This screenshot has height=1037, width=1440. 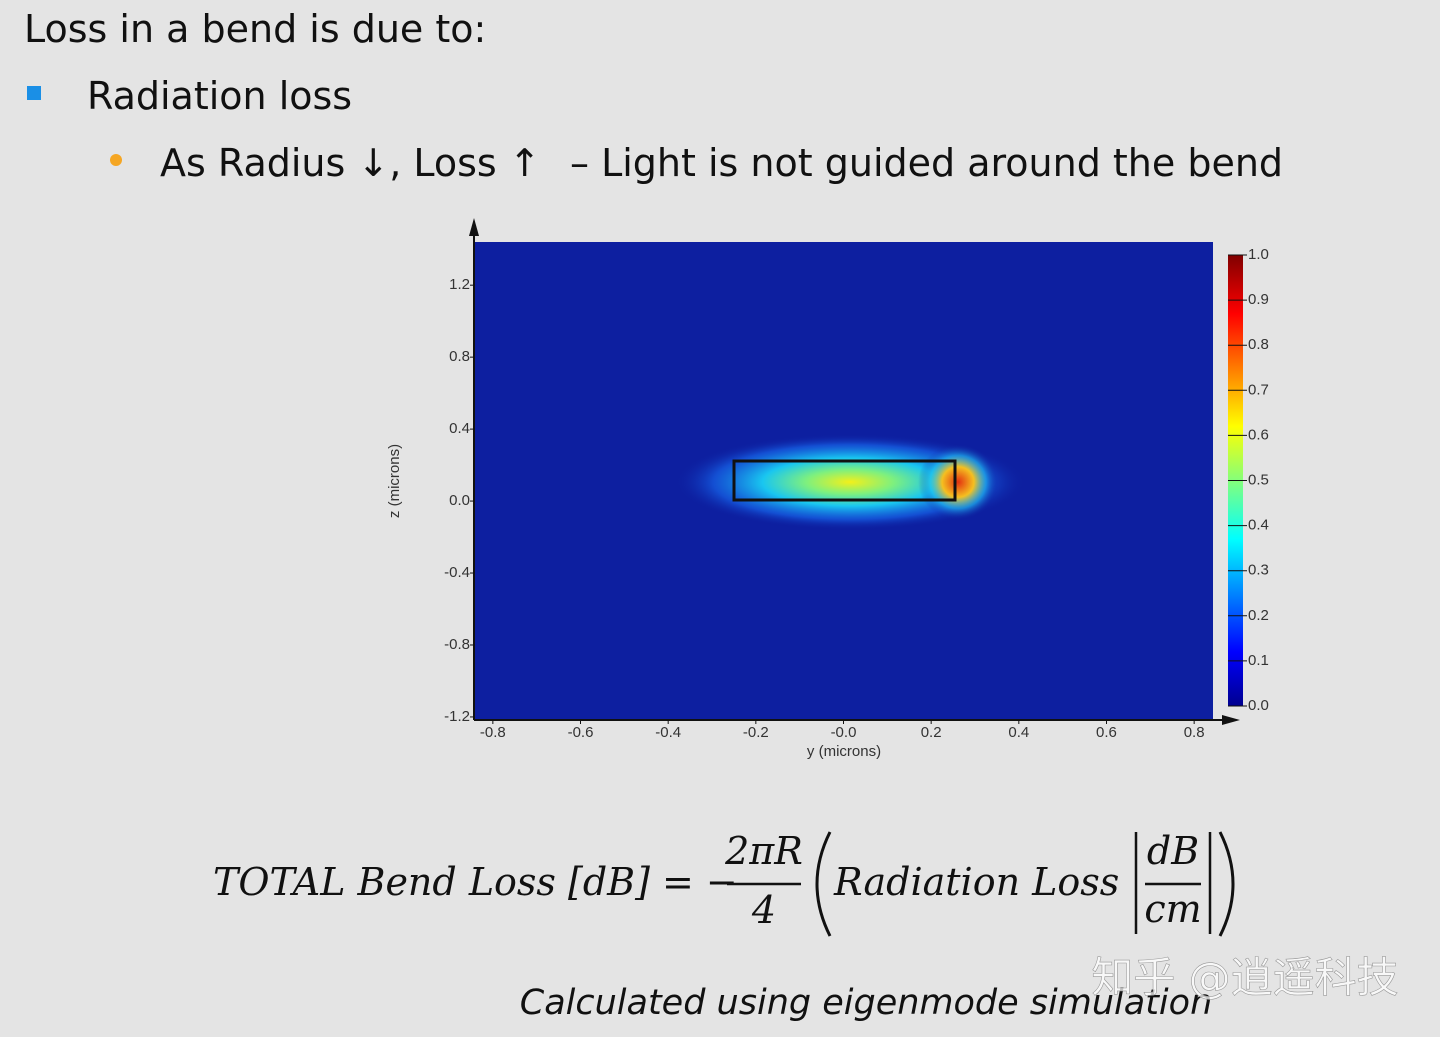 I want to click on bullet-marker, so click(x=34, y=93).